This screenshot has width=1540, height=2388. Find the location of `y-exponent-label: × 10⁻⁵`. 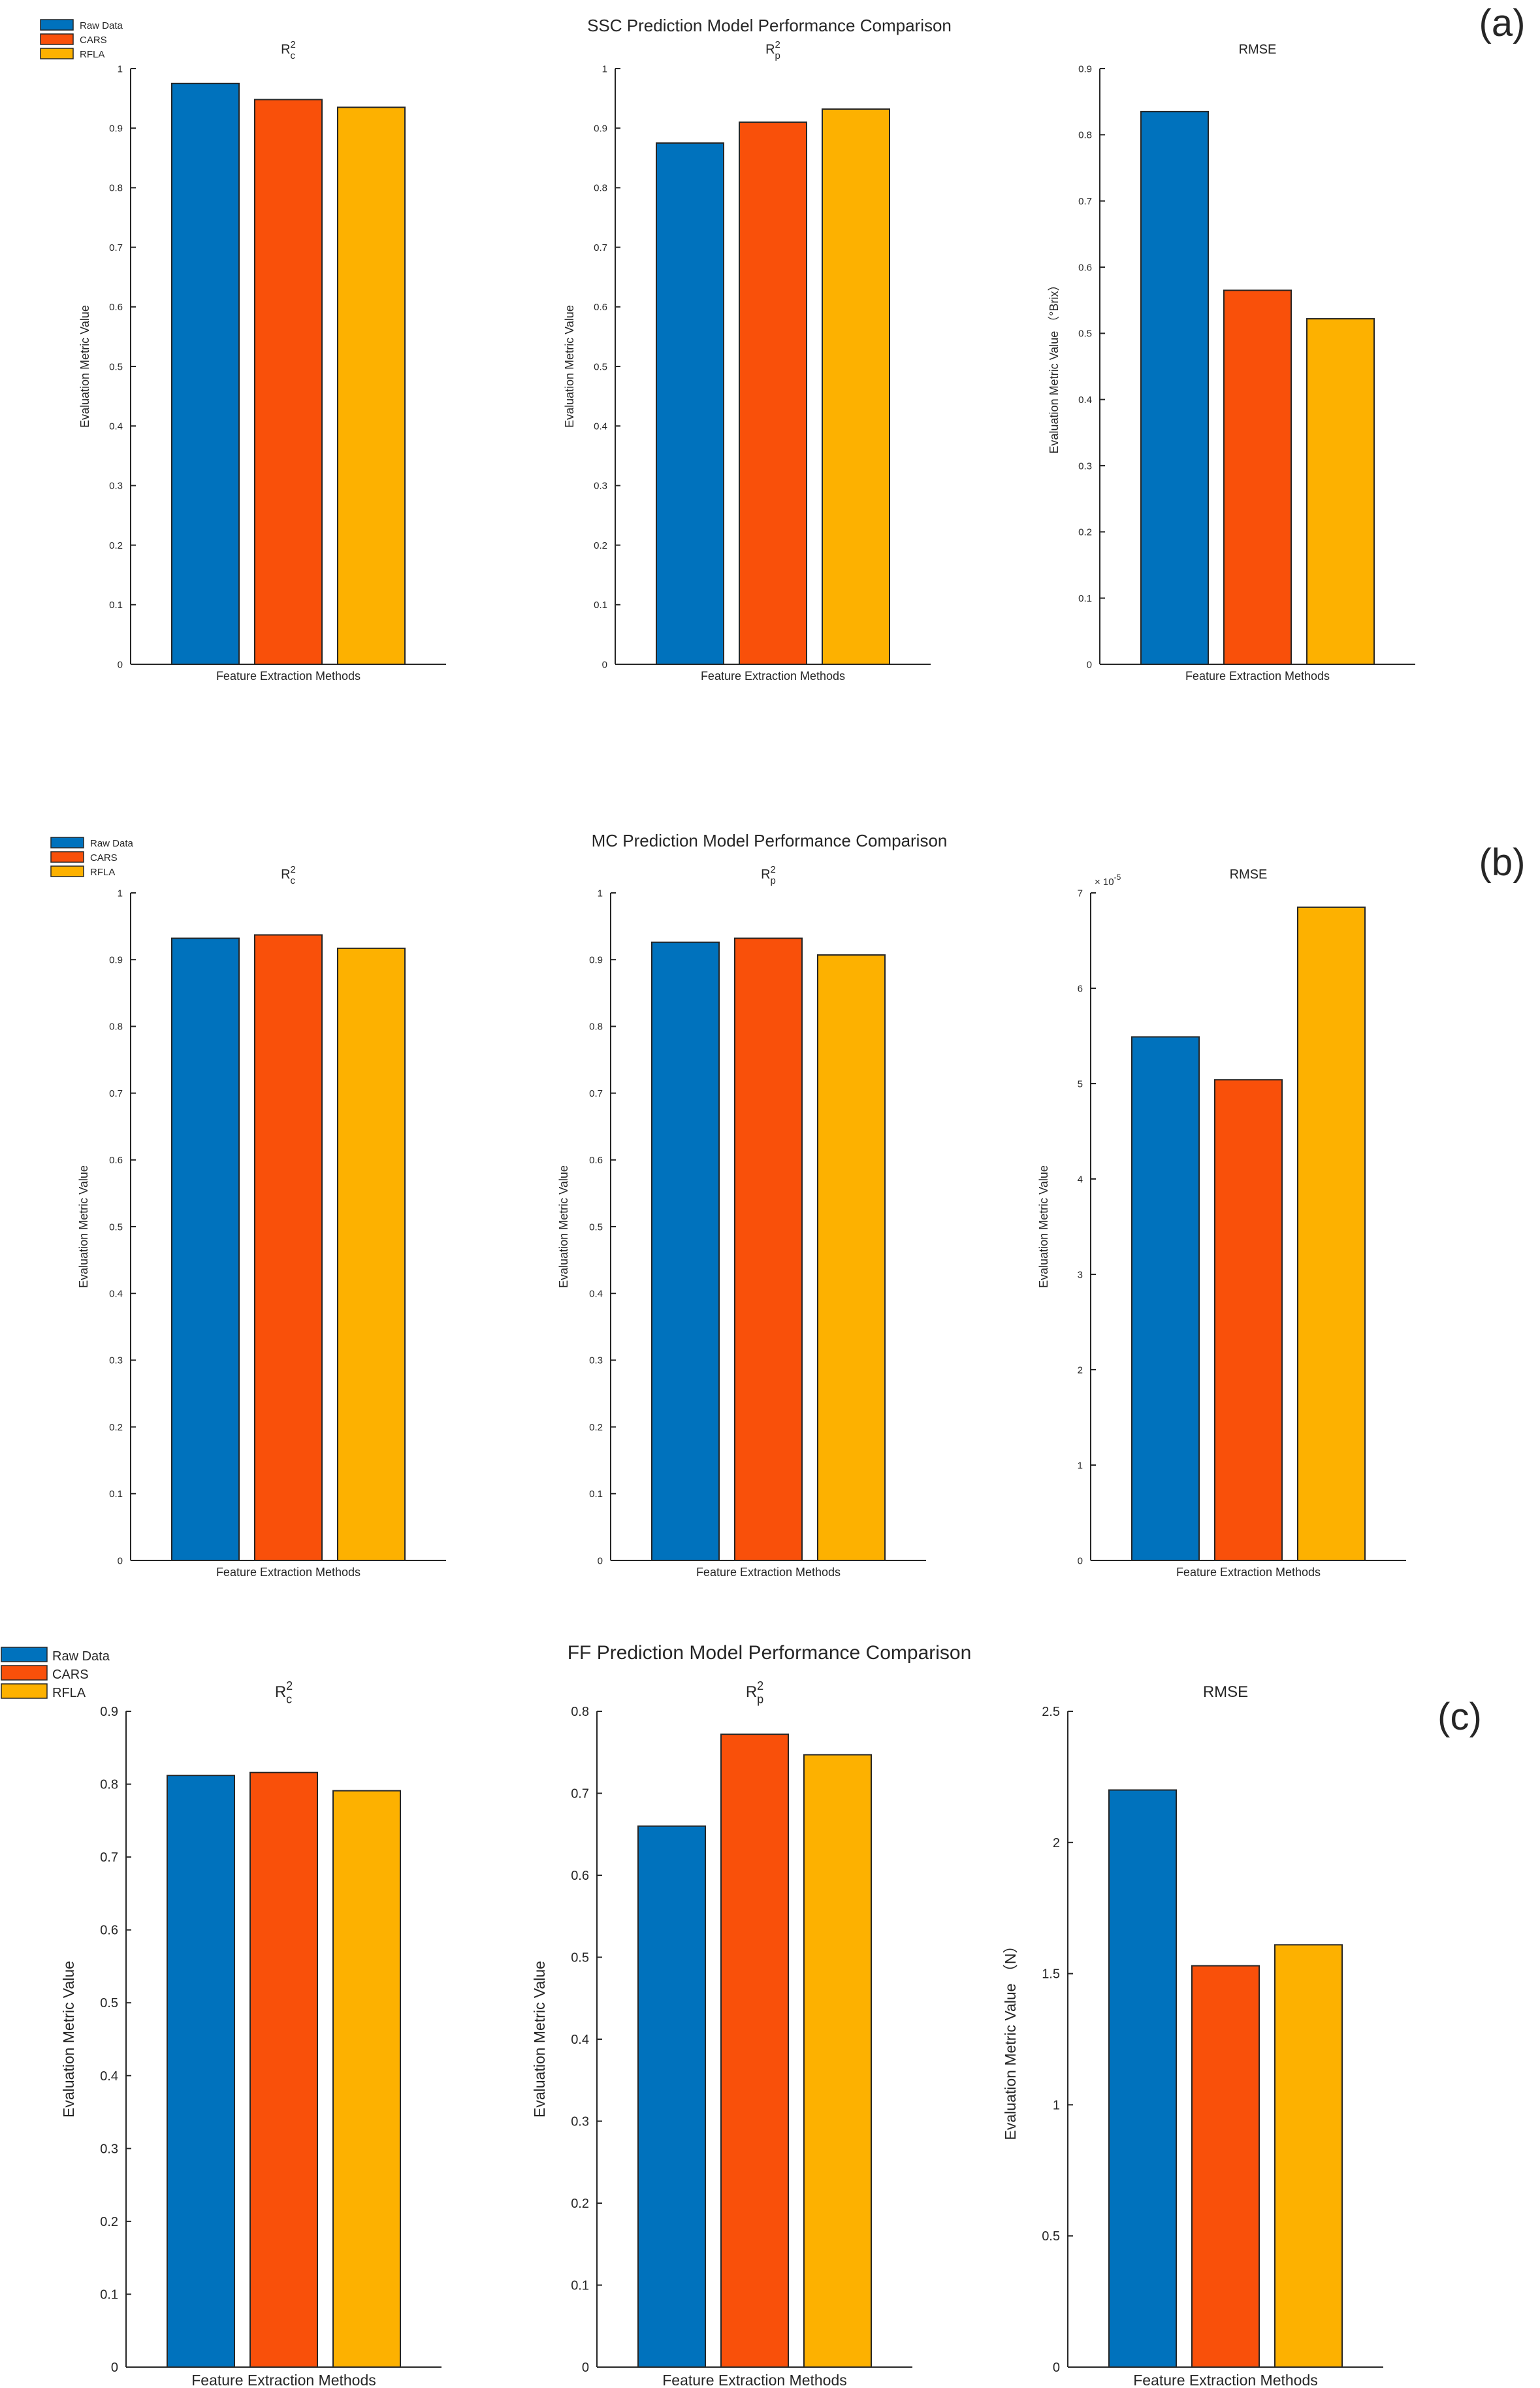

y-exponent-label: × 10⁻⁵ is located at coordinates (1108, 880).